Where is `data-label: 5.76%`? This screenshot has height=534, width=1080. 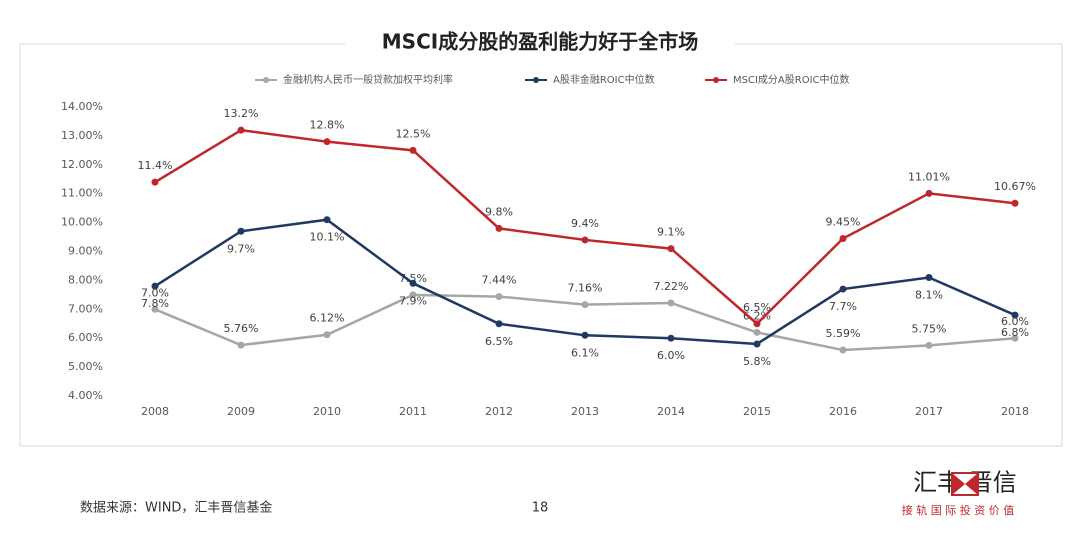
data-label: 5.76% is located at coordinates (241, 328).